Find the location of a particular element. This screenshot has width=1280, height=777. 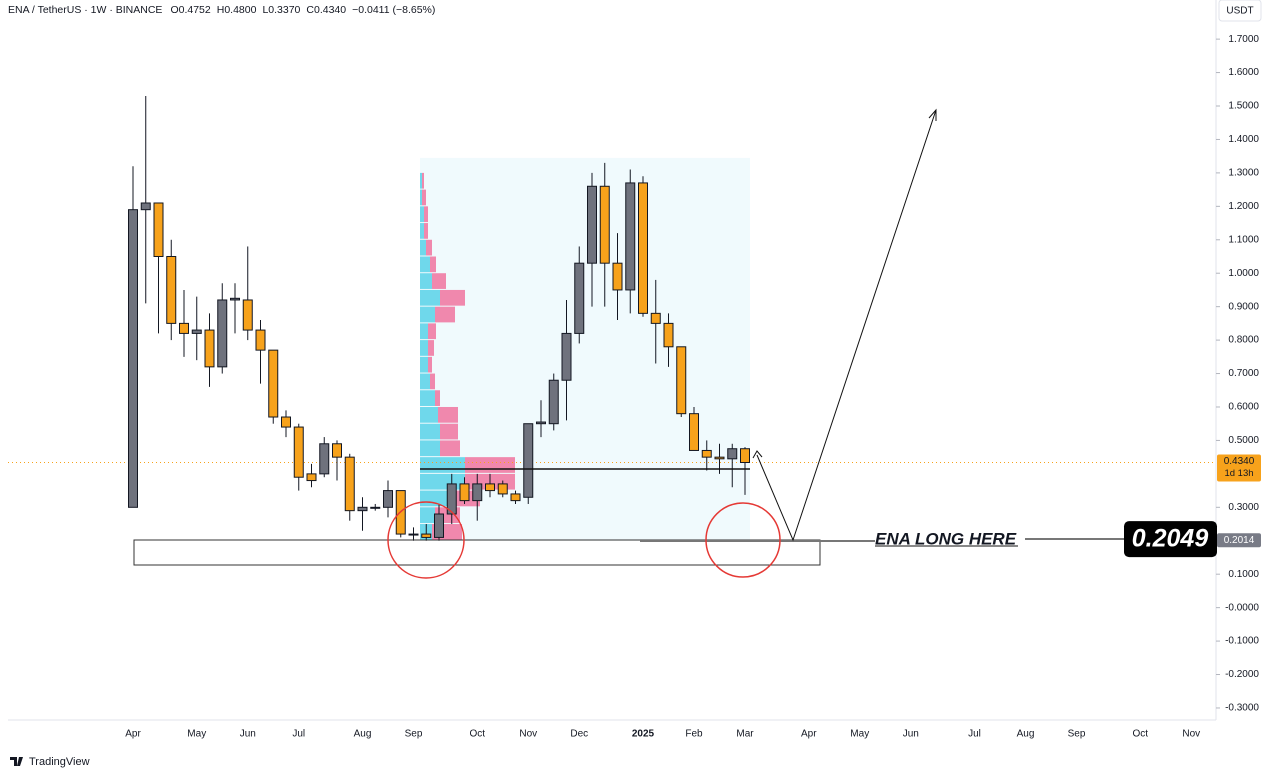

x-tick-label: 2025 is located at coordinates (643, 734).